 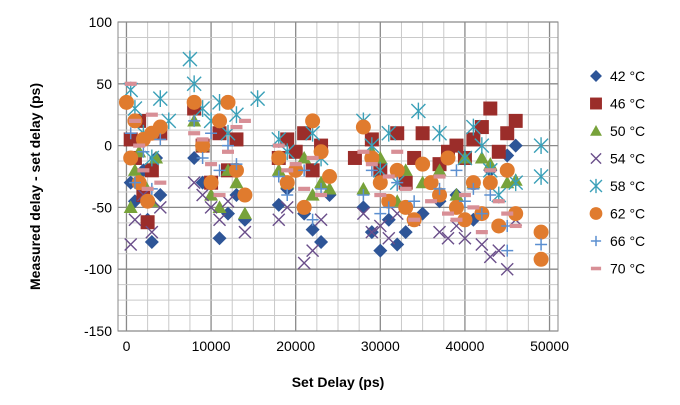 What do you see at coordinates (617, 186) in the screenshot?
I see `legend-item: 58 °C` at bounding box center [617, 186].